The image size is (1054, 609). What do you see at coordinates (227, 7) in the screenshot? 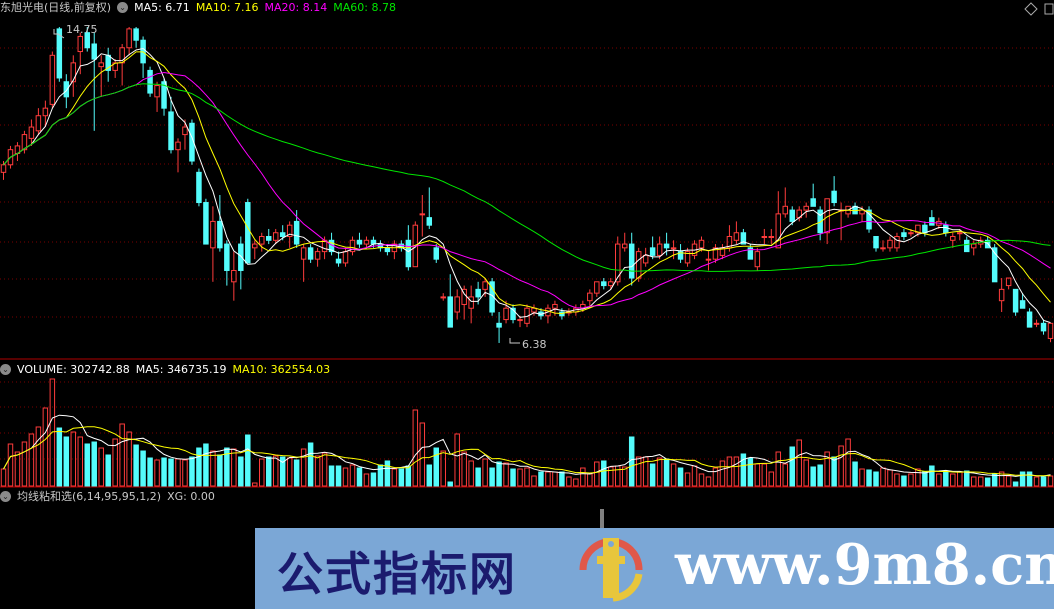
I see `ma10-value: MA10: 7.16` at bounding box center [227, 7].